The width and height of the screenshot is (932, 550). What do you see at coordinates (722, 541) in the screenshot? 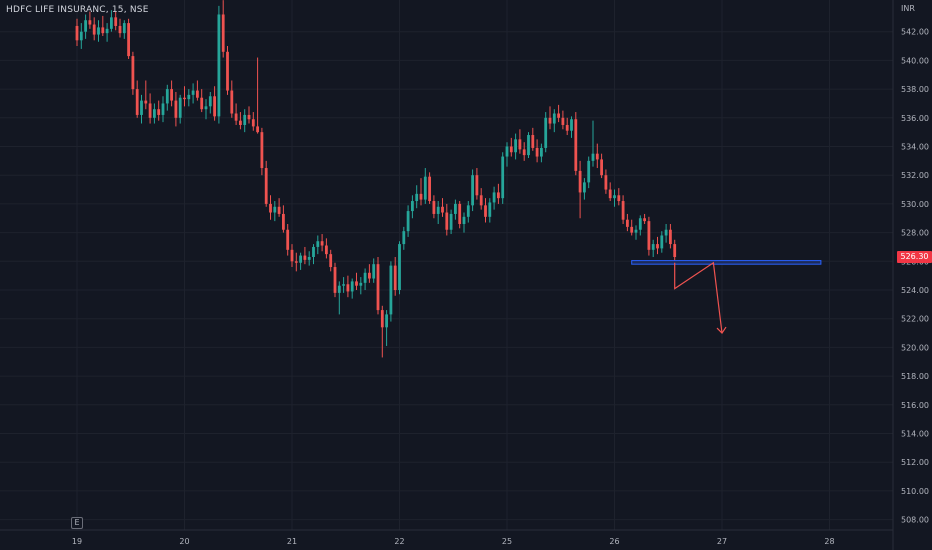
I see `time-tick-label: 27` at bounding box center [722, 541].